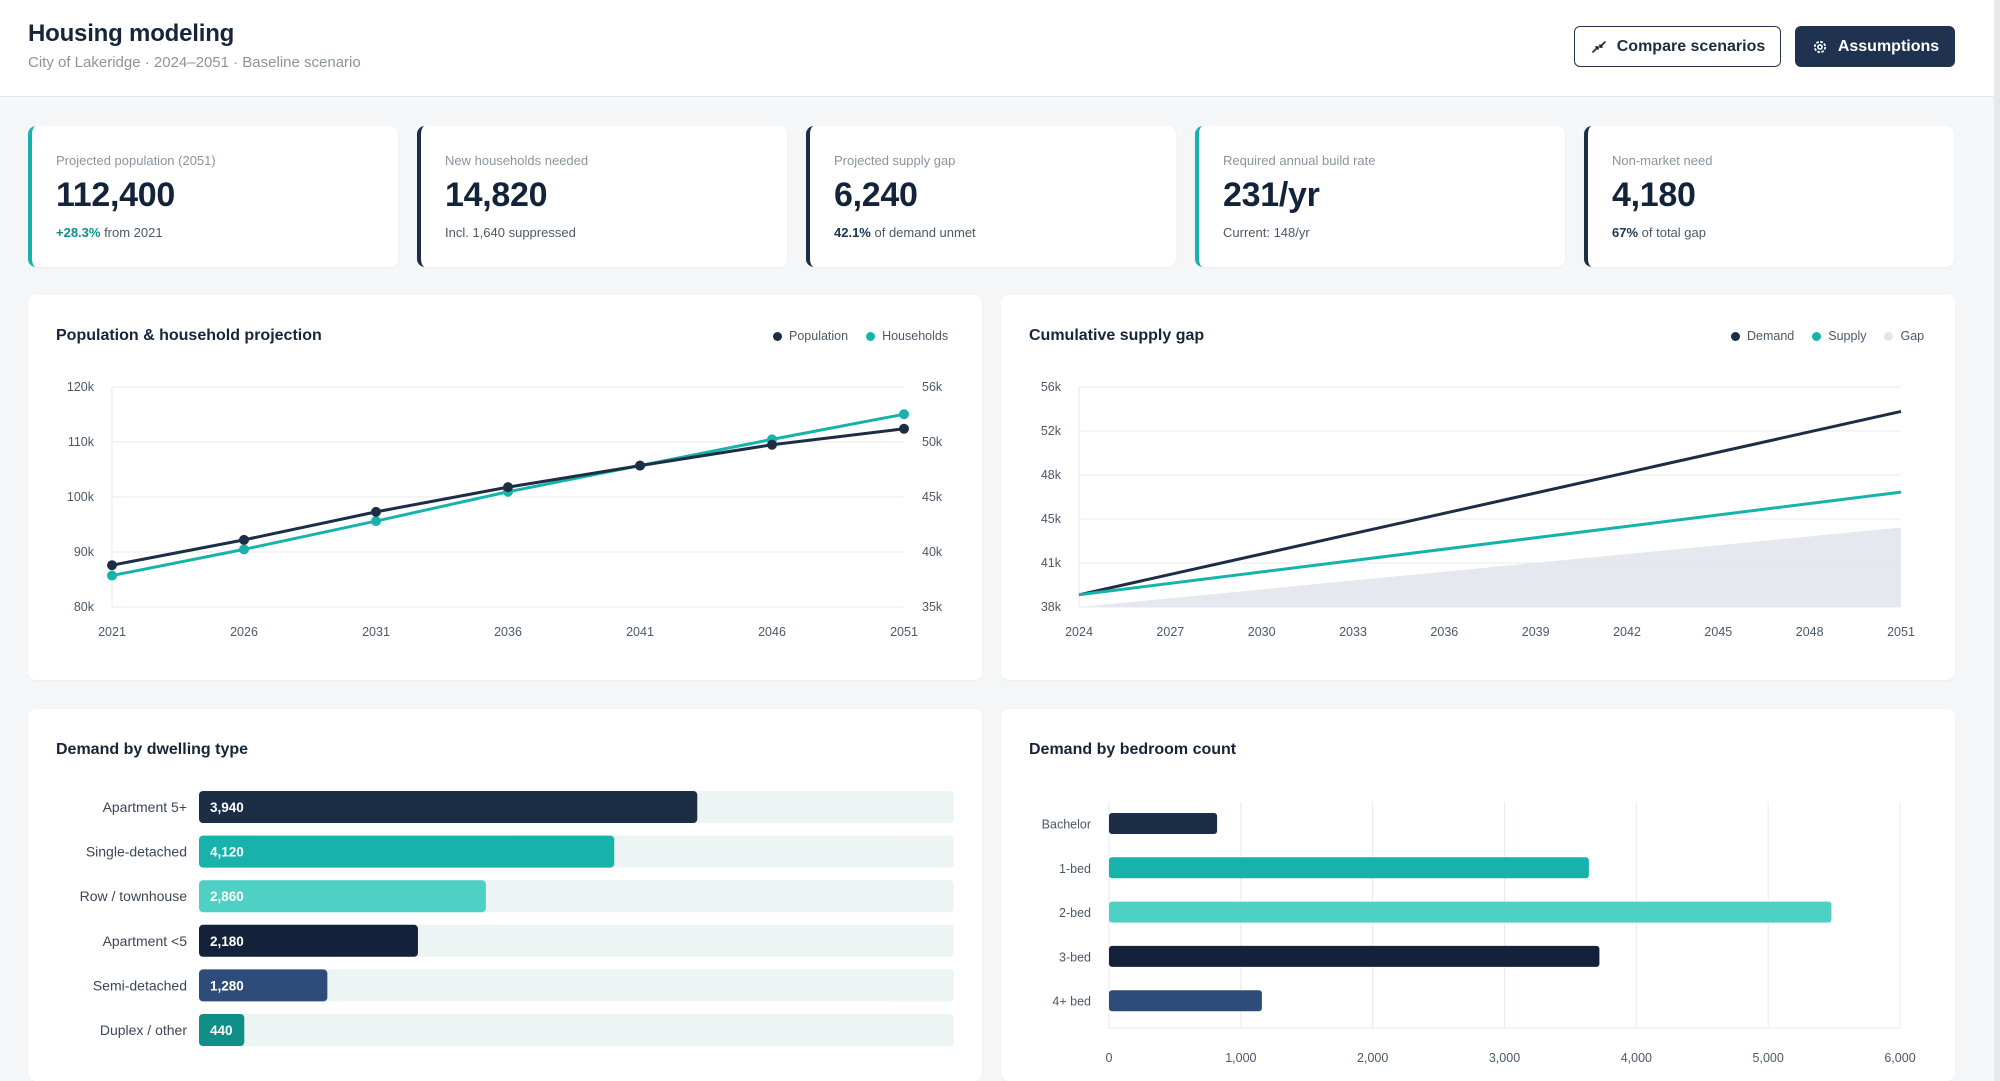 The image size is (2000, 1081). What do you see at coordinates (923, 232) in the screenshot?
I see `kpi-subtext-rest: of demand unmet` at bounding box center [923, 232].